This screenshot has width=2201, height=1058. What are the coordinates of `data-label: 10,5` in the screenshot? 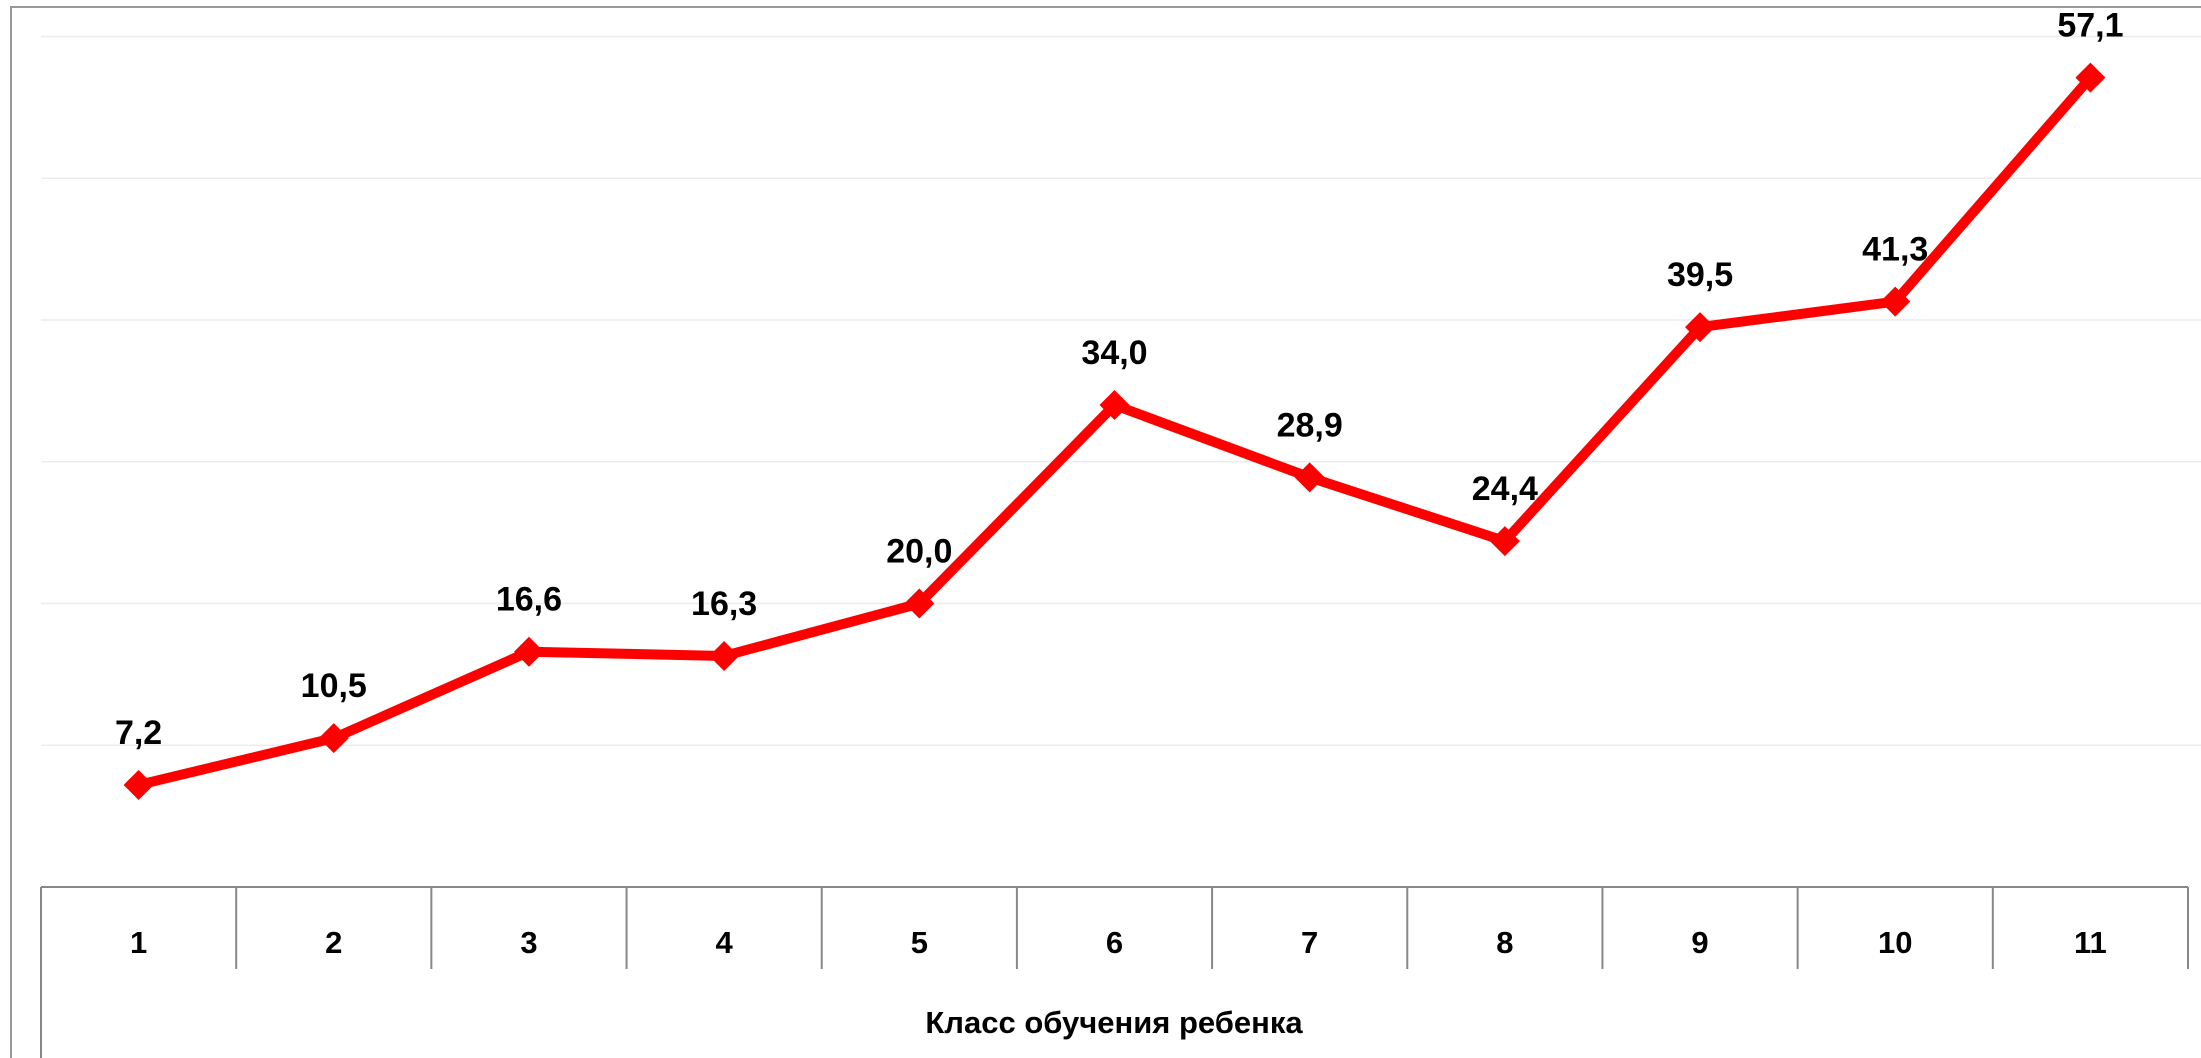 It's located at (334, 686).